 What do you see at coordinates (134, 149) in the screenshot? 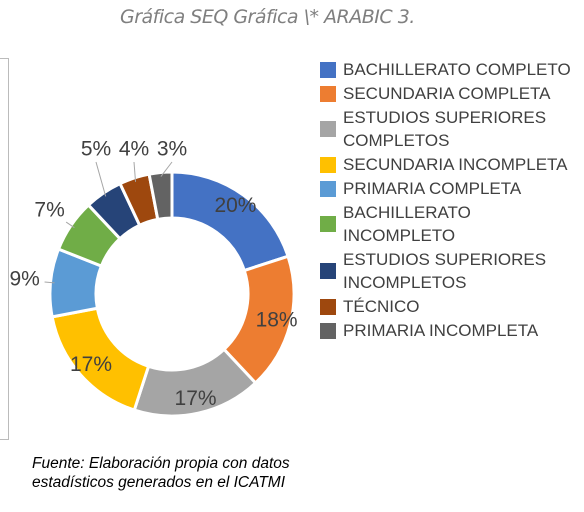
I see `data-label: 4%` at bounding box center [134, 149].